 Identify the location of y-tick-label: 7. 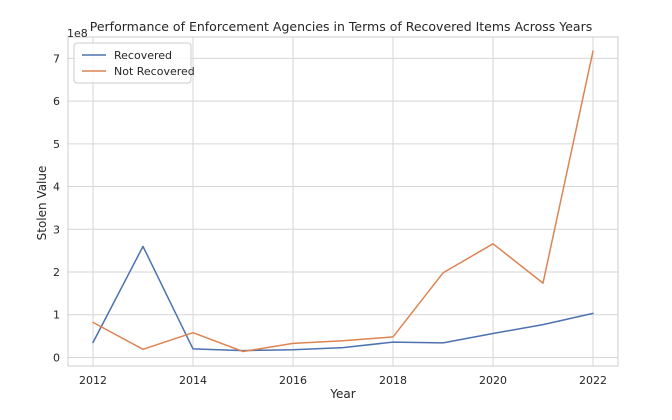
(56, 58).